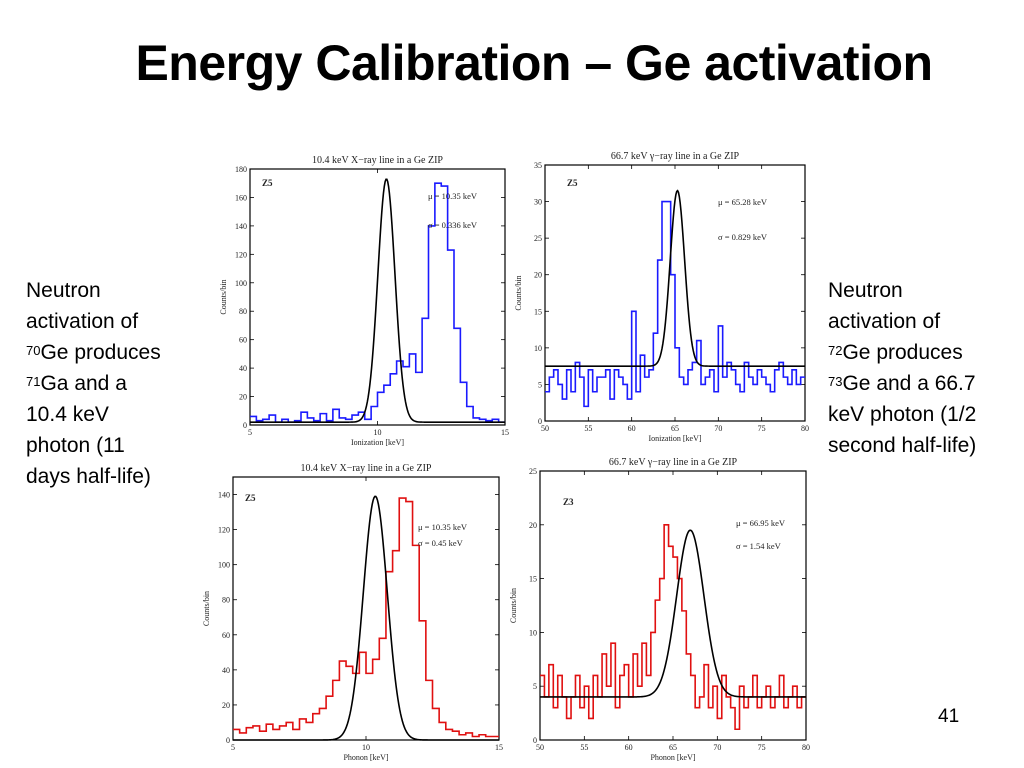 The height and width of the screenshot is (768, 1024). I want to click on left-sup-2: 71, so click(33, 381).